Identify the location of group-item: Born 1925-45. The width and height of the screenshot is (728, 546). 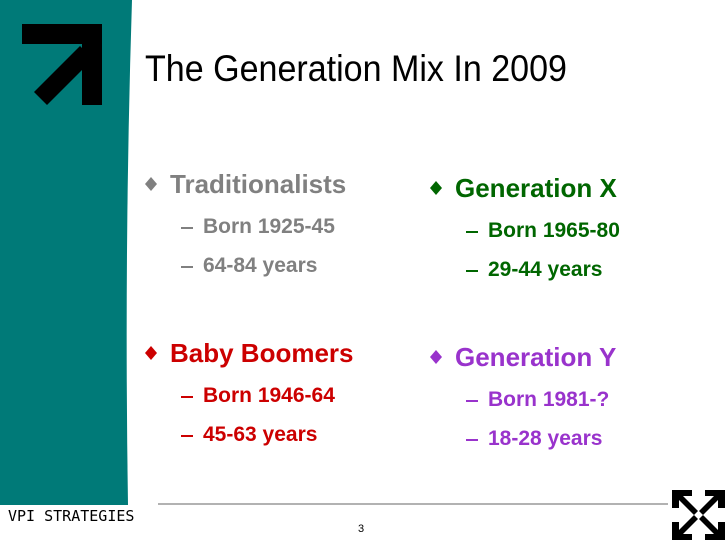
(269, 226).